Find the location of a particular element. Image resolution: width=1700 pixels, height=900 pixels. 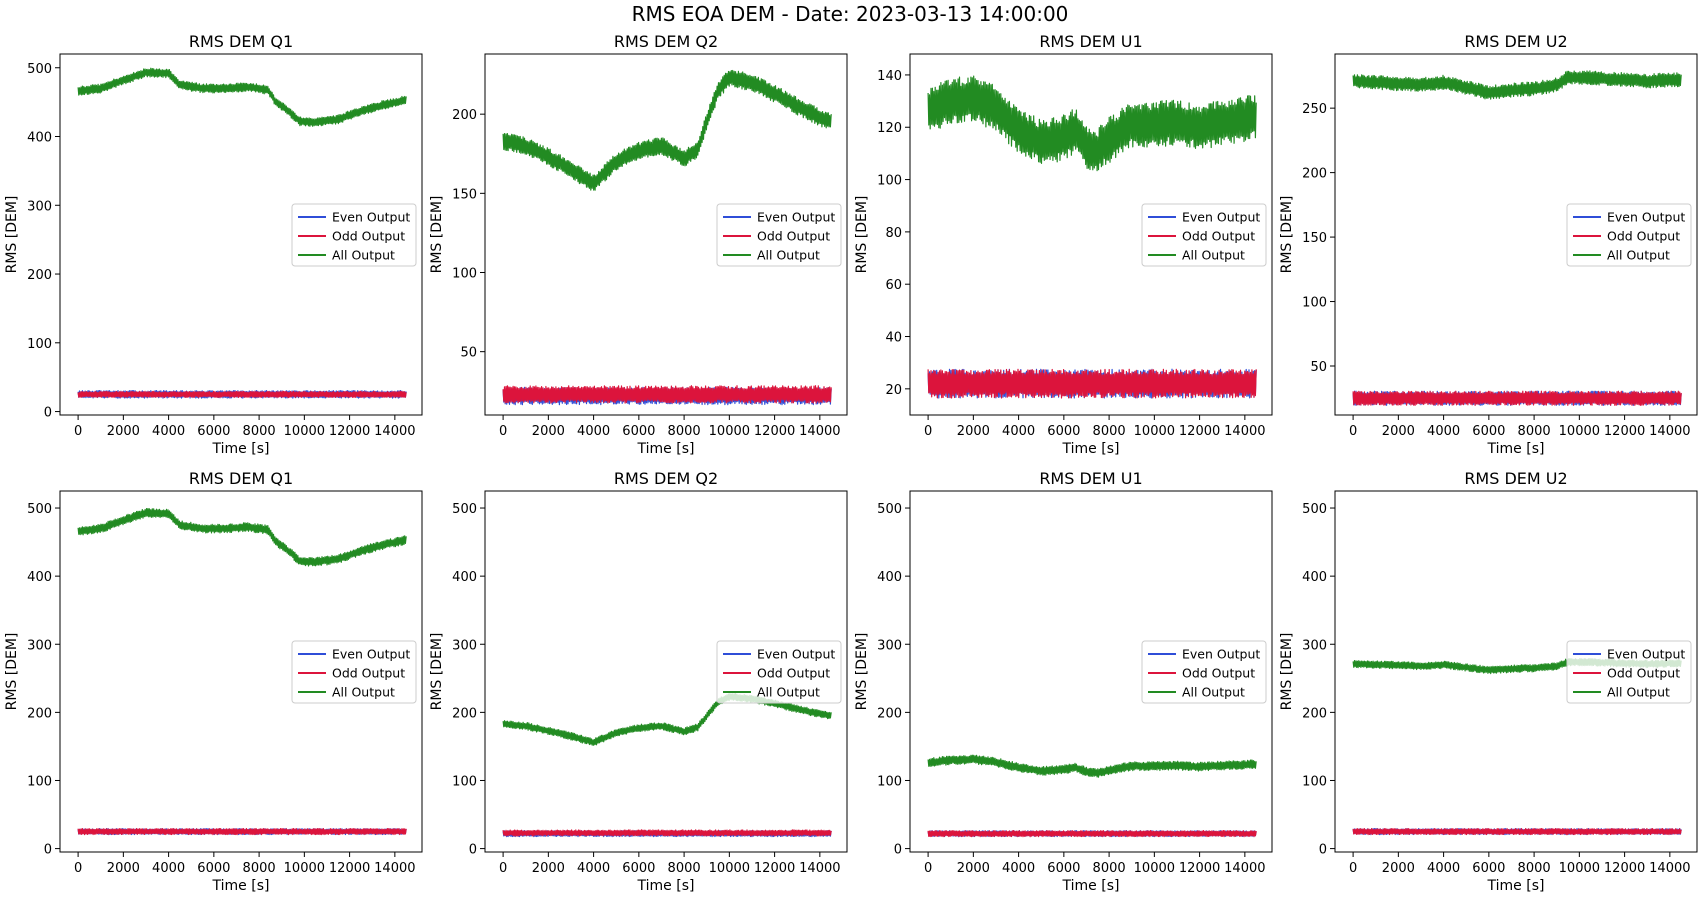

y-tick-label: 20 is located at coordinates (893, 390).